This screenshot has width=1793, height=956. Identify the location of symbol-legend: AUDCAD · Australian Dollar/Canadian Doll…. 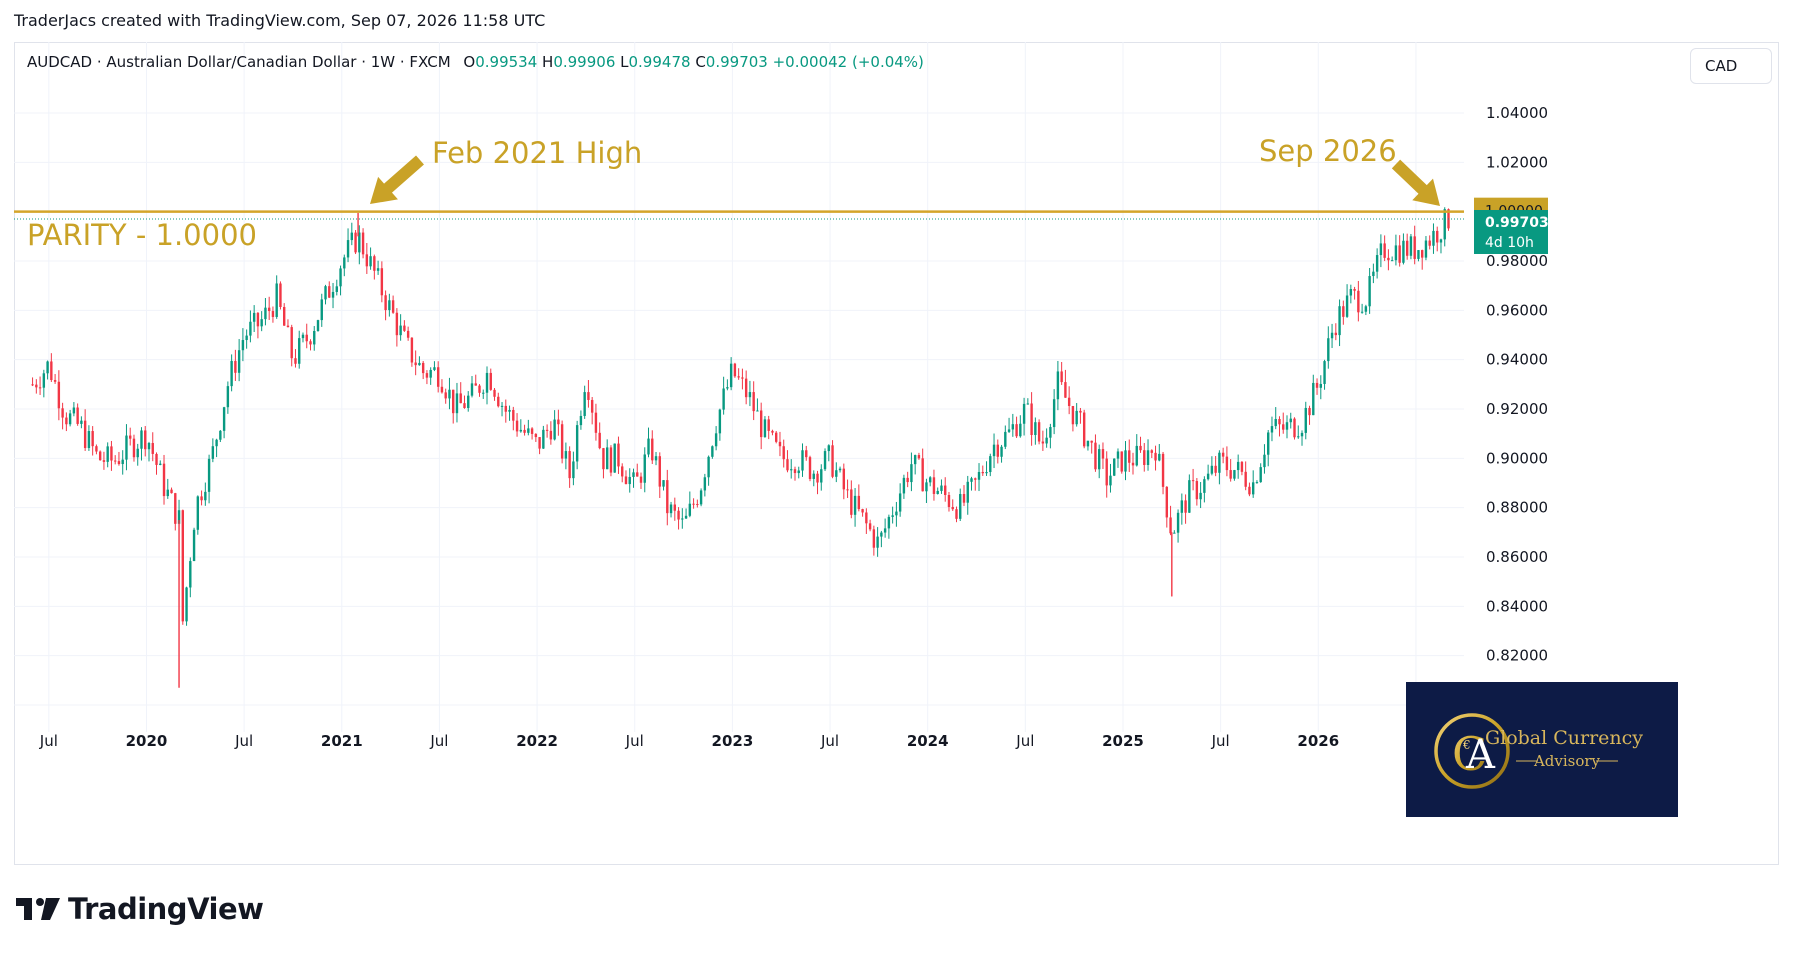
(475, 62).